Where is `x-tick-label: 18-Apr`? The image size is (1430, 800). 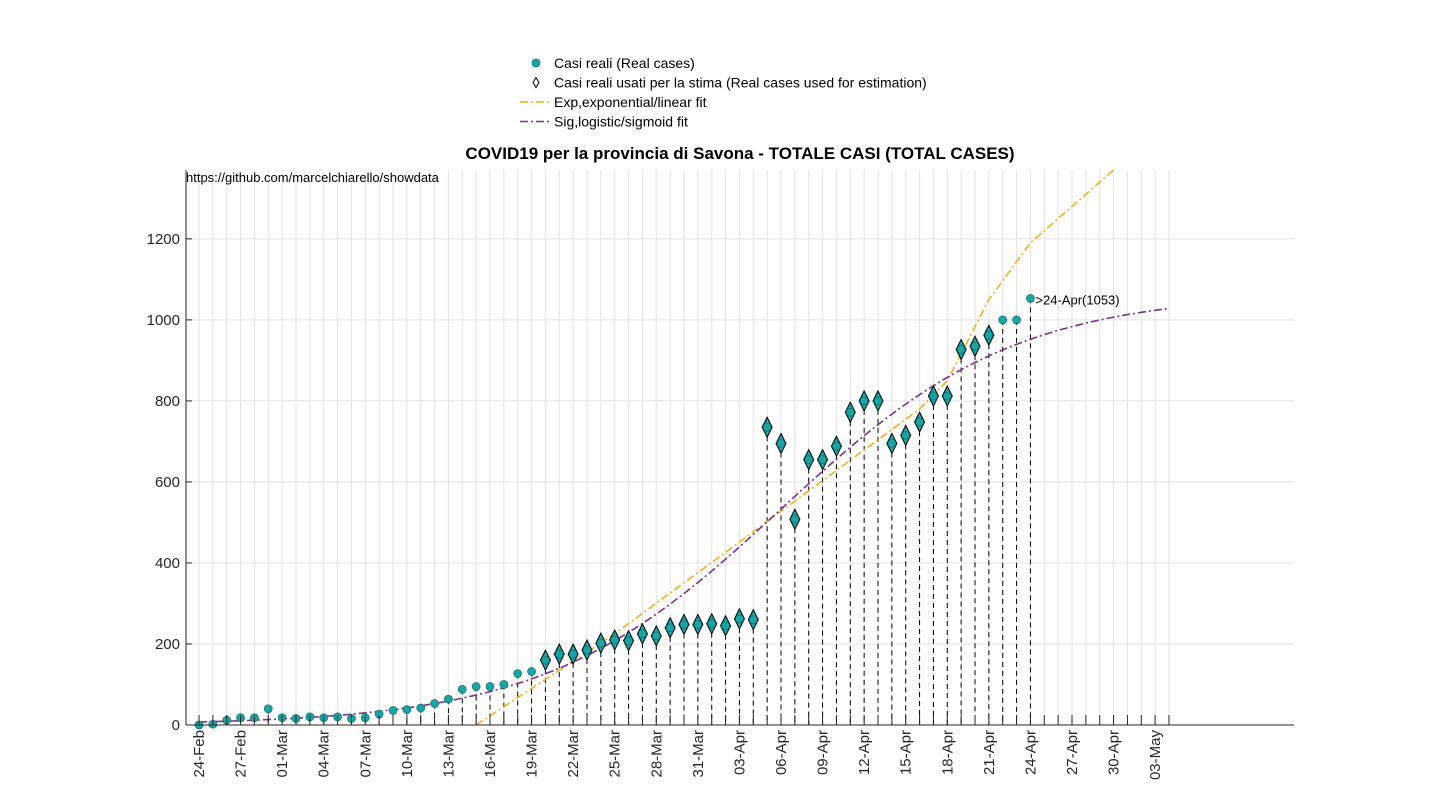 x-tick-label: 18-Apr is located at coordinates (947, 752).